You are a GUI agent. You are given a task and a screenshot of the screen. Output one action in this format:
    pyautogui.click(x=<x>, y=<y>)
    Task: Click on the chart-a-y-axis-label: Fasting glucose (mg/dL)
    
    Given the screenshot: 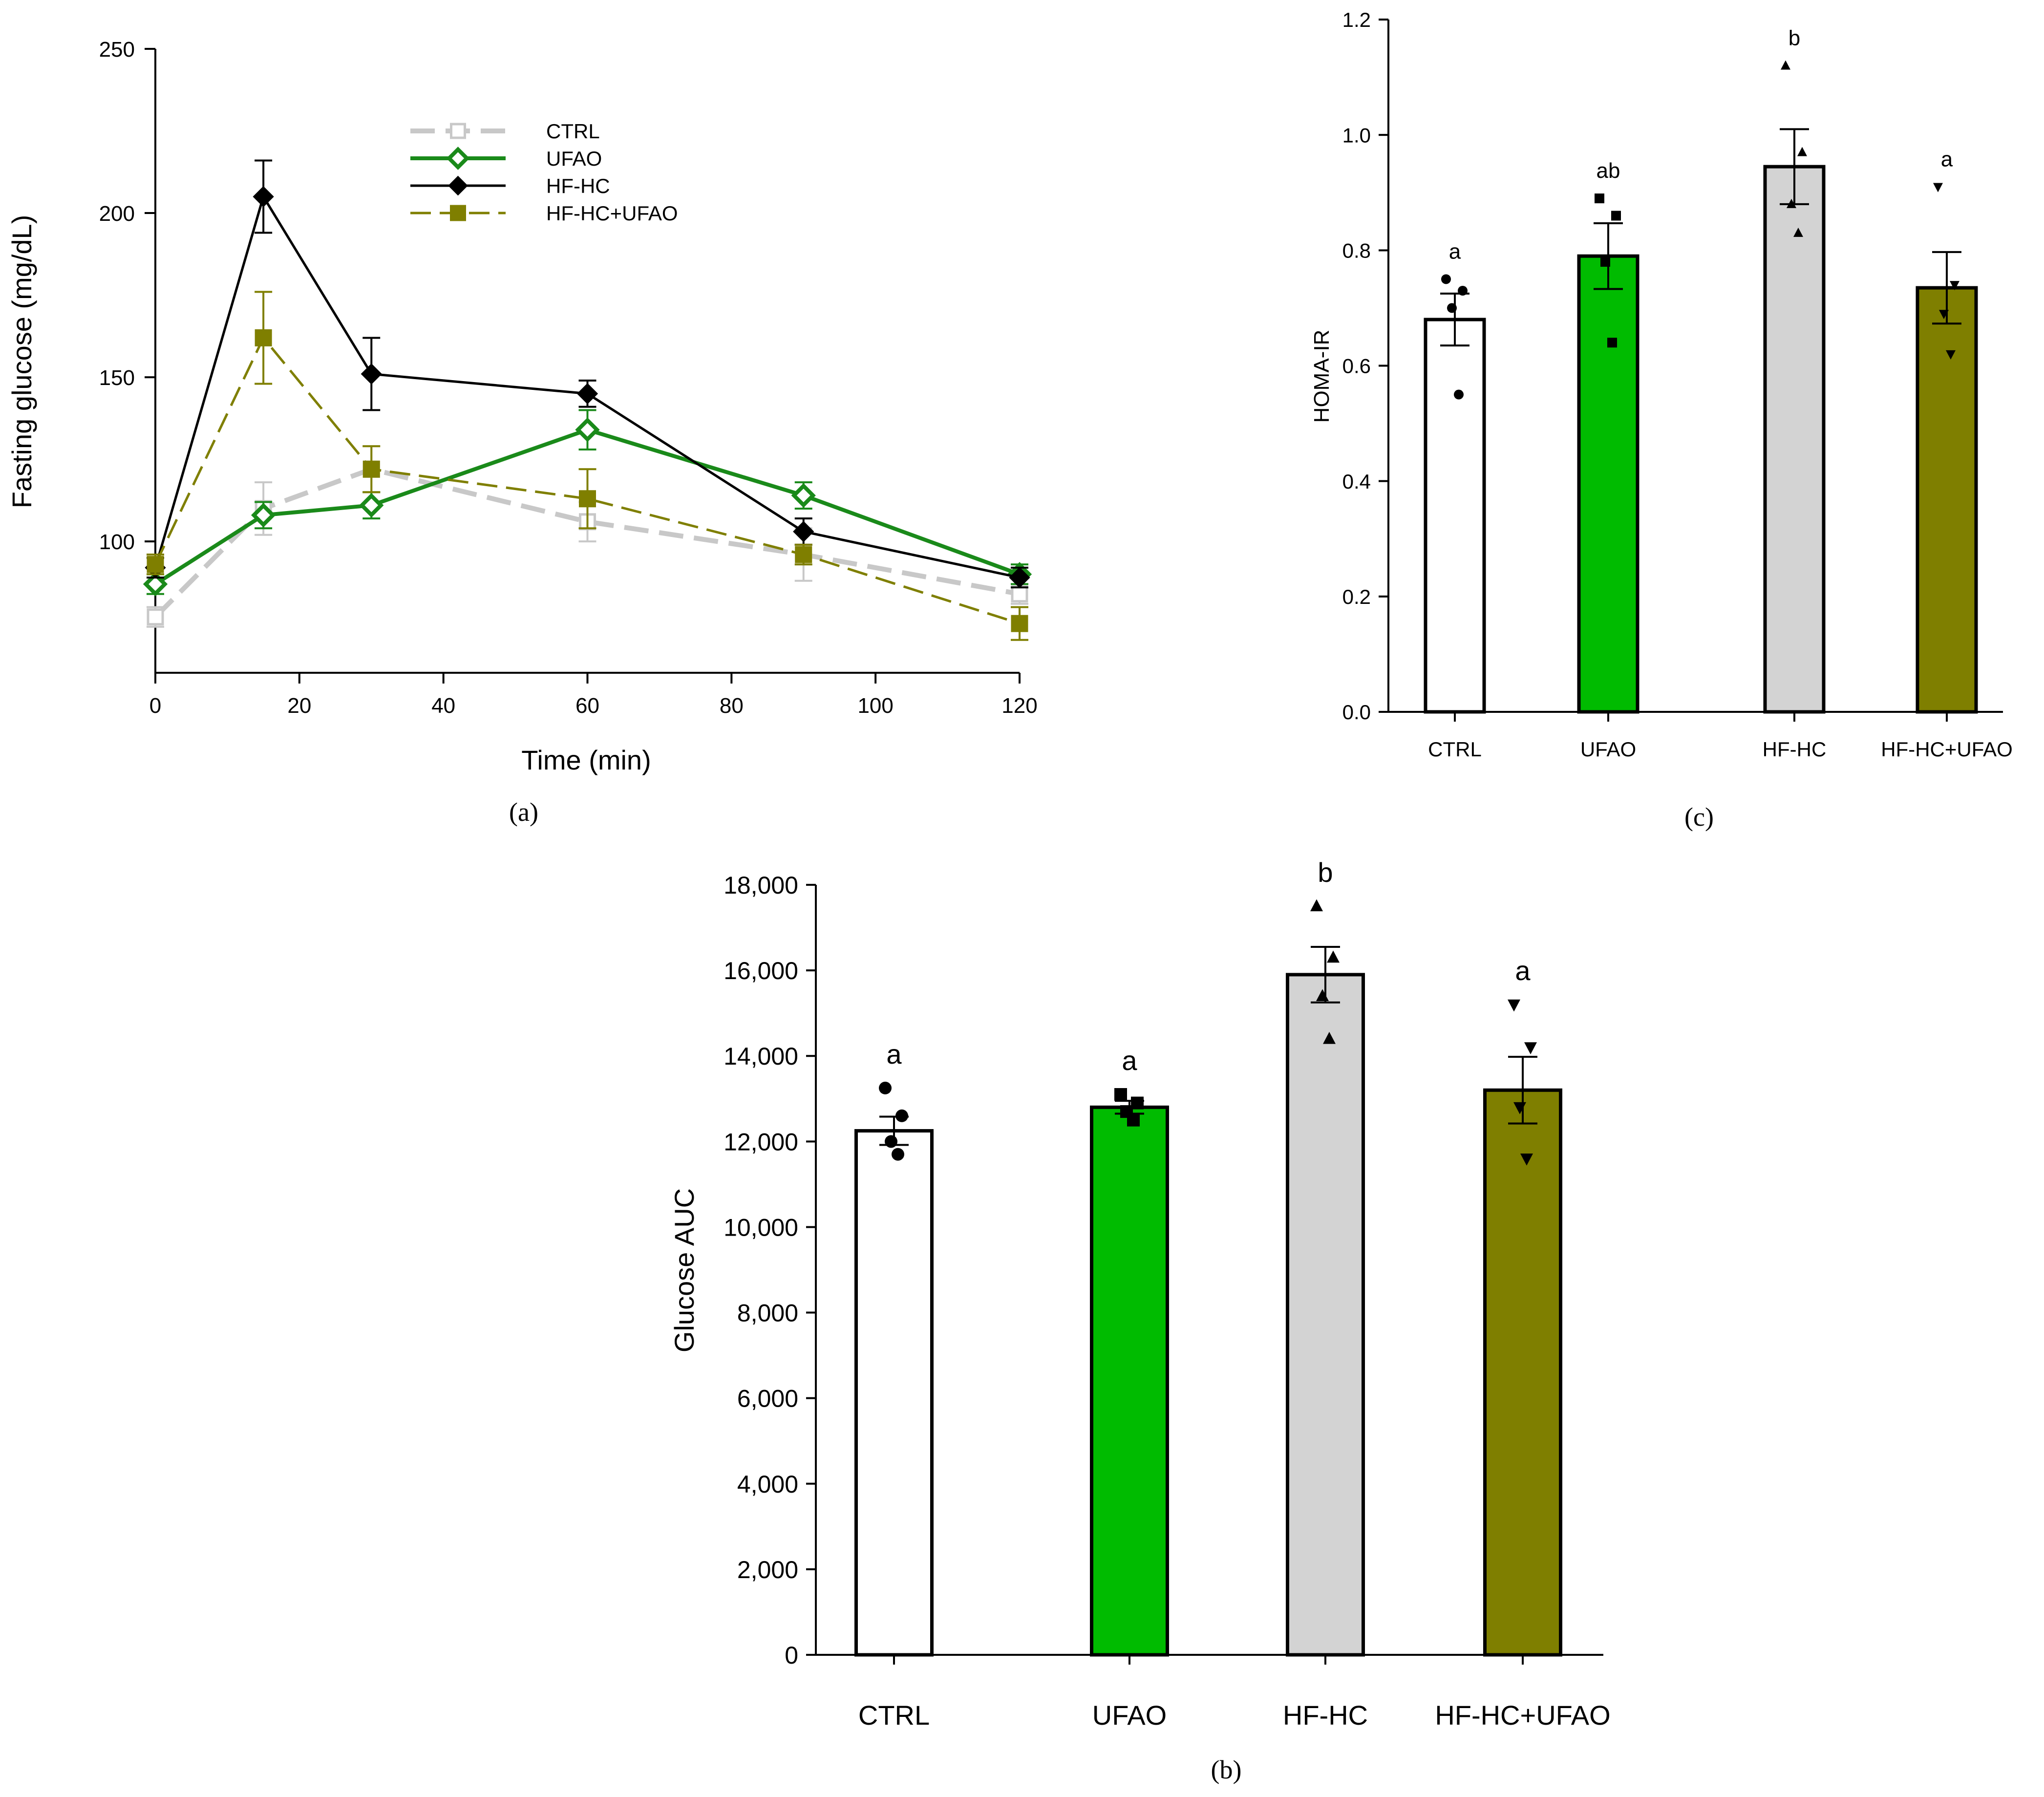 What is the action you would take?
    pyautogui.click(x=21, y=362)
    